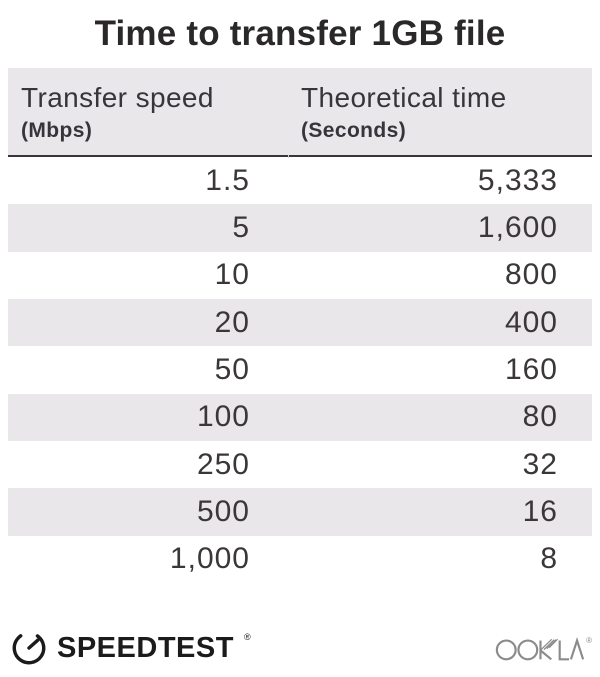 This screenshot has height=677, width=600. Describe the element at coordinates (57, 130) in the screenshot. I see `column-unit: (Mbps)` at that location.